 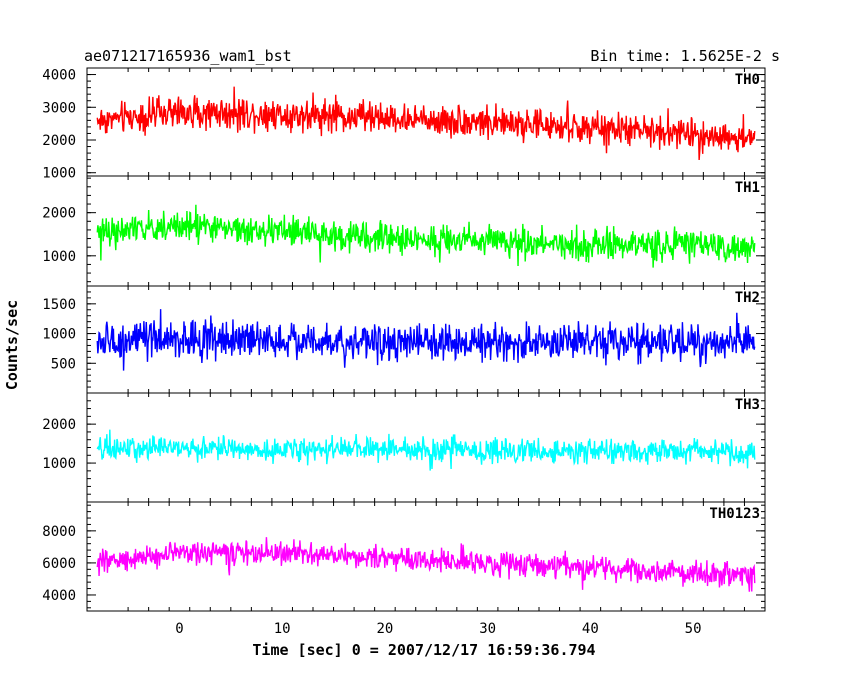 I want to click on series-line-th3, so click(x=426, y=450).